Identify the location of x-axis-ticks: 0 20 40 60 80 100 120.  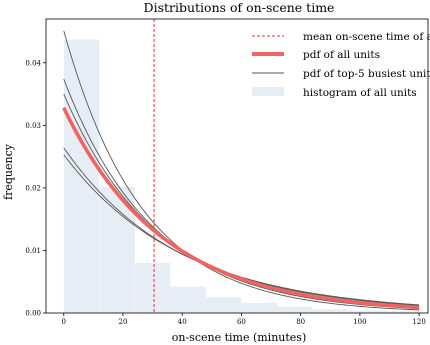
(244, 319).